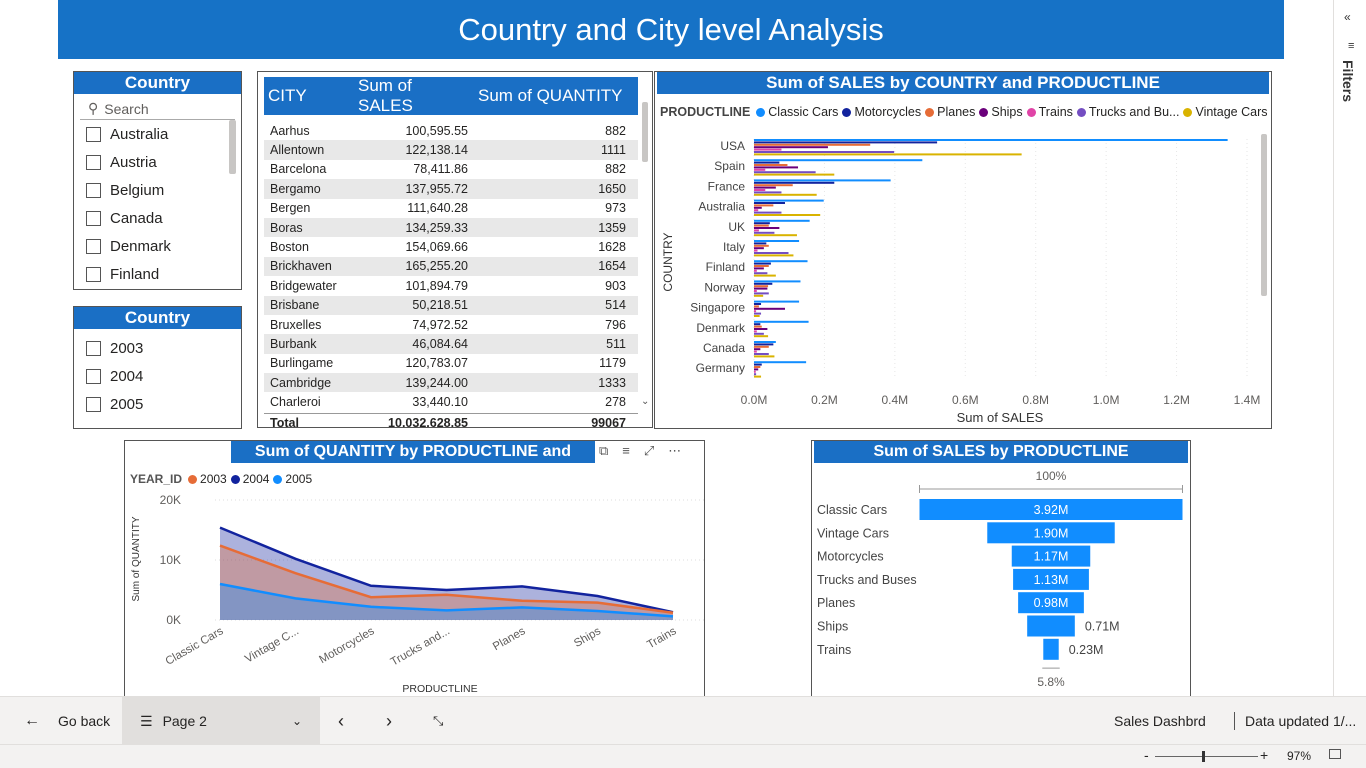 This screenshot has height=768, width=1366. I want to click on table-row: Allentown 122,138.14 1111, so click(451, 150).